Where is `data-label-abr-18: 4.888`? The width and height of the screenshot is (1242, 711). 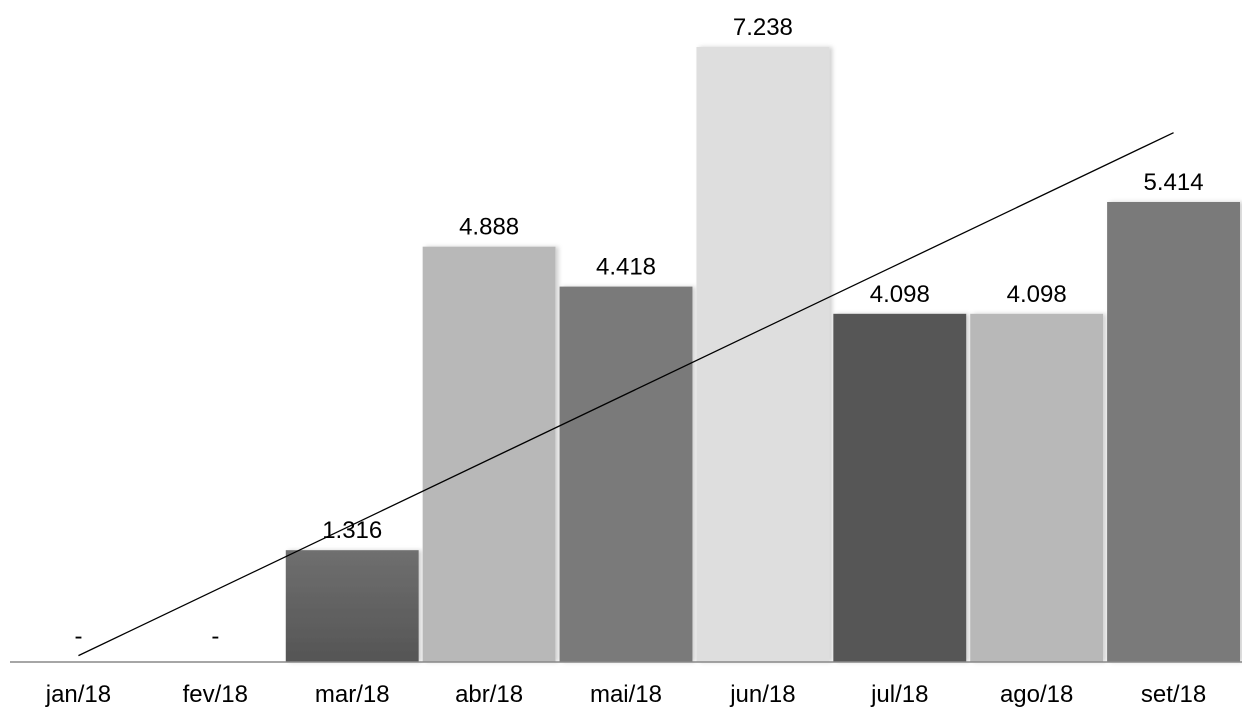 data-label-abr-18: 4.888 is located at coordinates (489, 227).